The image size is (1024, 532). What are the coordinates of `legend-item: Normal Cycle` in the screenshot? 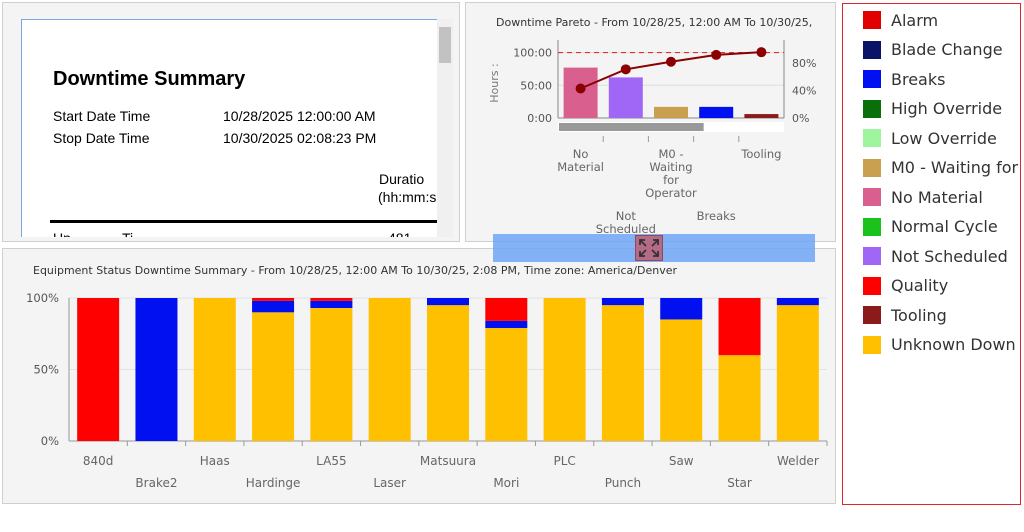 It's located at (930, 227).